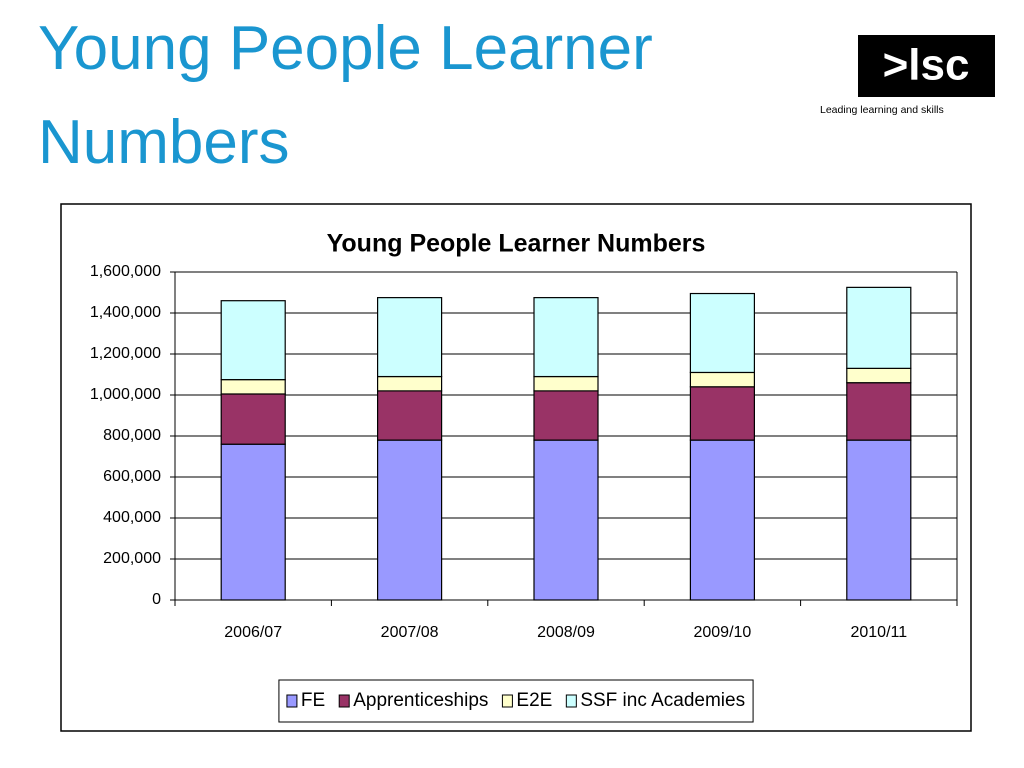 This screenshot has height=768, width=1024. I want to click on legend-label: Apprenticeships, so click(420, 700).